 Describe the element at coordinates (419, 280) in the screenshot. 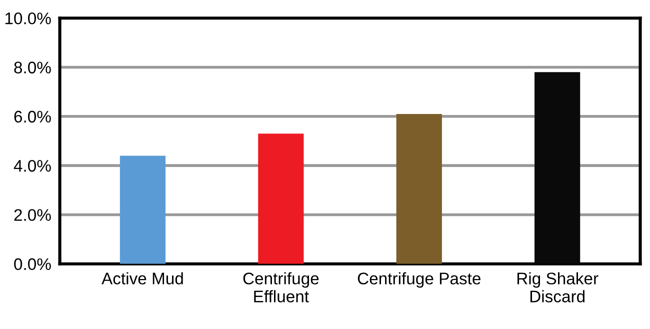

I see `x-tick-label: Centrifuge Paste` at that location.